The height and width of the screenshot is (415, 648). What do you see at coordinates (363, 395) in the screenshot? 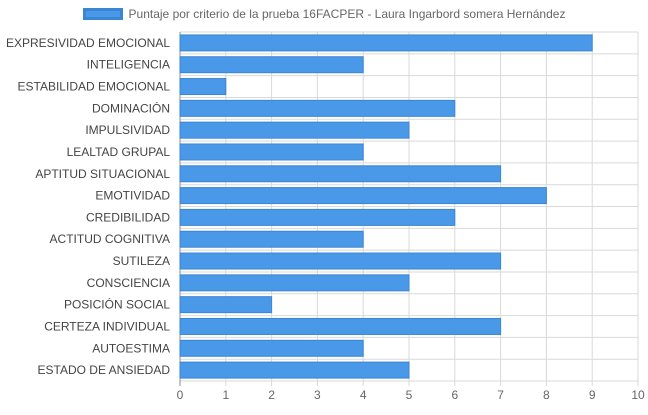
I see `x-tick-label: 4` at bounding box center [363, 395].